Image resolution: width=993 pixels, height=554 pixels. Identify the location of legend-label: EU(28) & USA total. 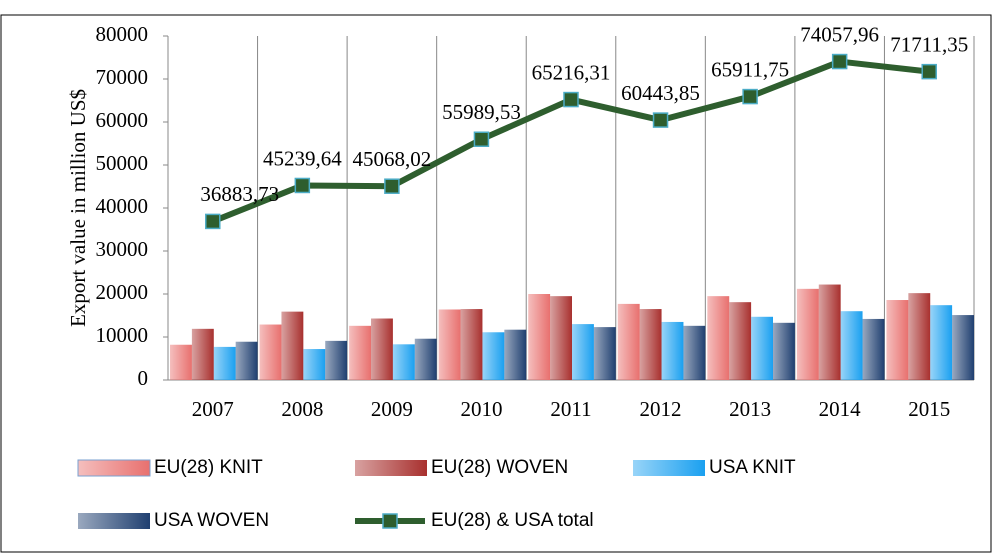
(512, 520).